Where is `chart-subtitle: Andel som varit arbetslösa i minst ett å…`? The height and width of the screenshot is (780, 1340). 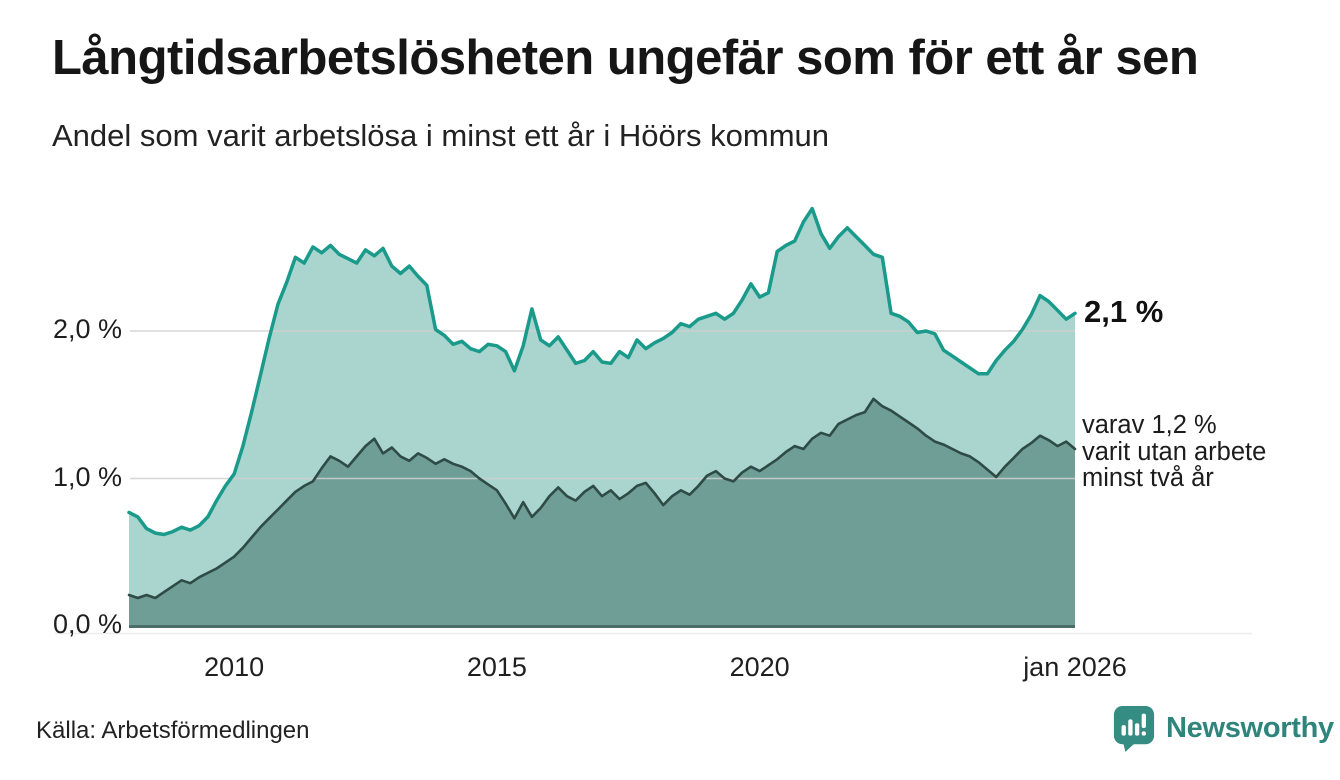
chart-subtitle: Andel som varit arbetslösa i minst ett å… is located at coordinates (440, 135).